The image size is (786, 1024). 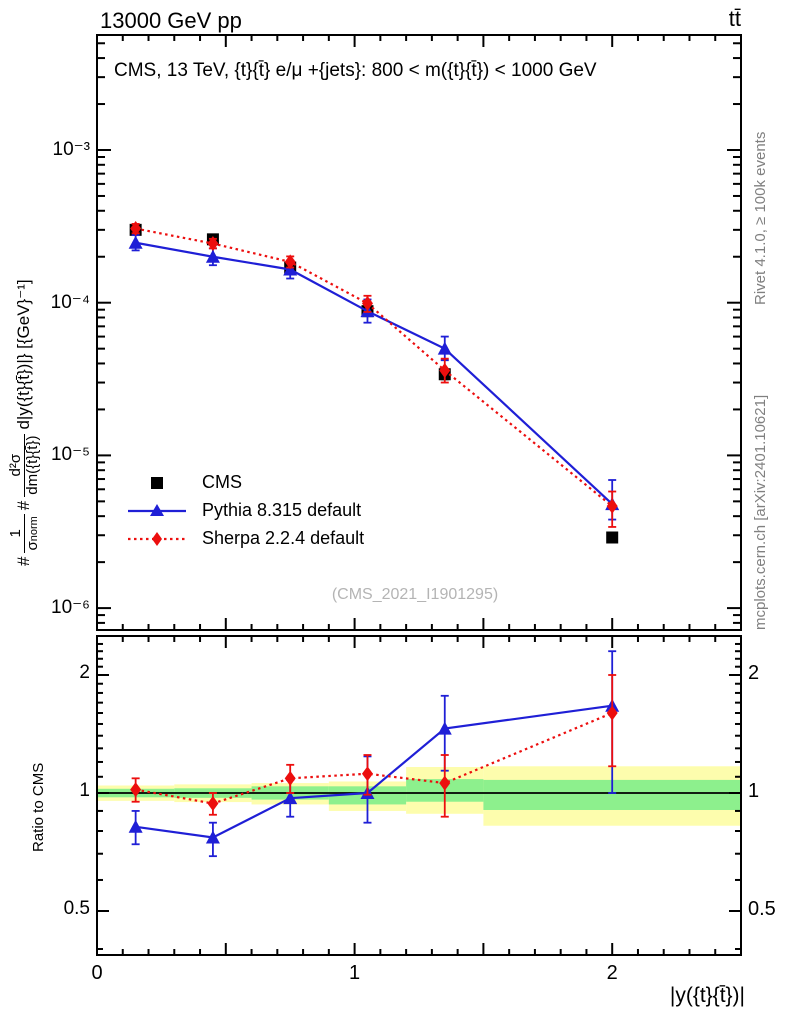 What do you see at coordinates (71, 149) in the screenshot?
I see `main-y-tick-label: 10⁻³` at bounding box center [71, 149].